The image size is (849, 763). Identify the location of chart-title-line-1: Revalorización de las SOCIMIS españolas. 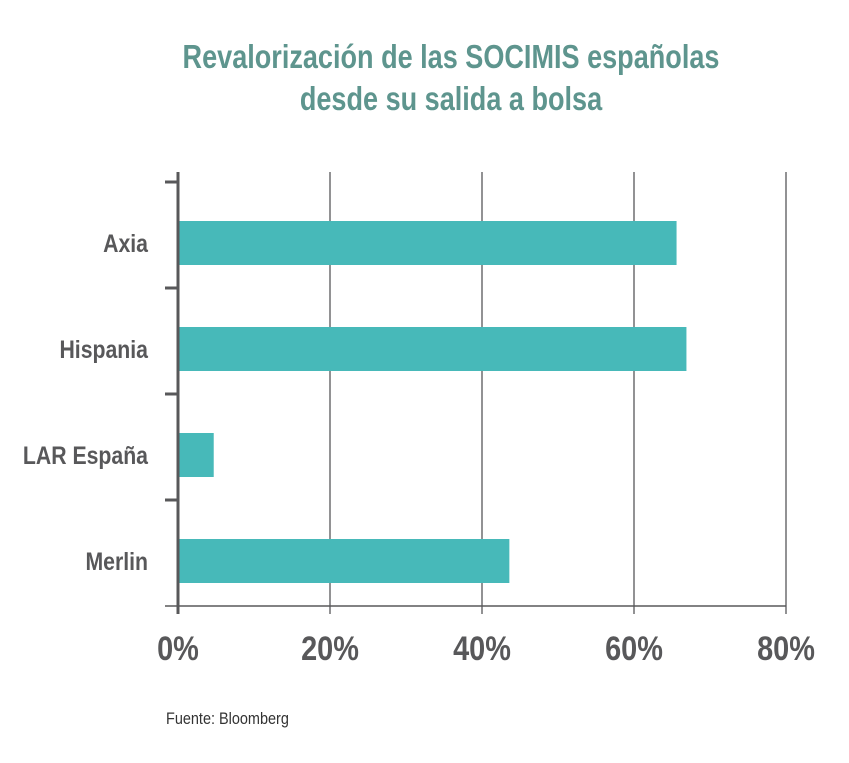
(451, 56).